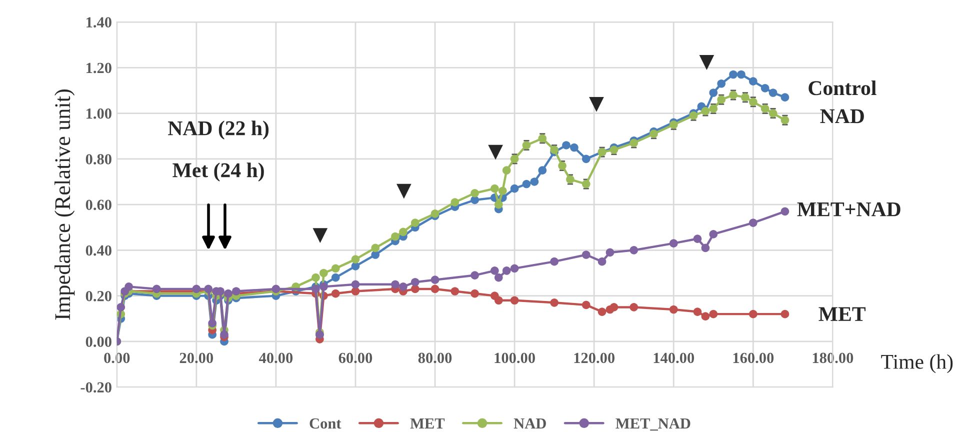 This screenshot has width=966, height=432. Describe the element at coordinates (848, 209) in the screenshot. I see `annotation: MET+NAD` at that location.